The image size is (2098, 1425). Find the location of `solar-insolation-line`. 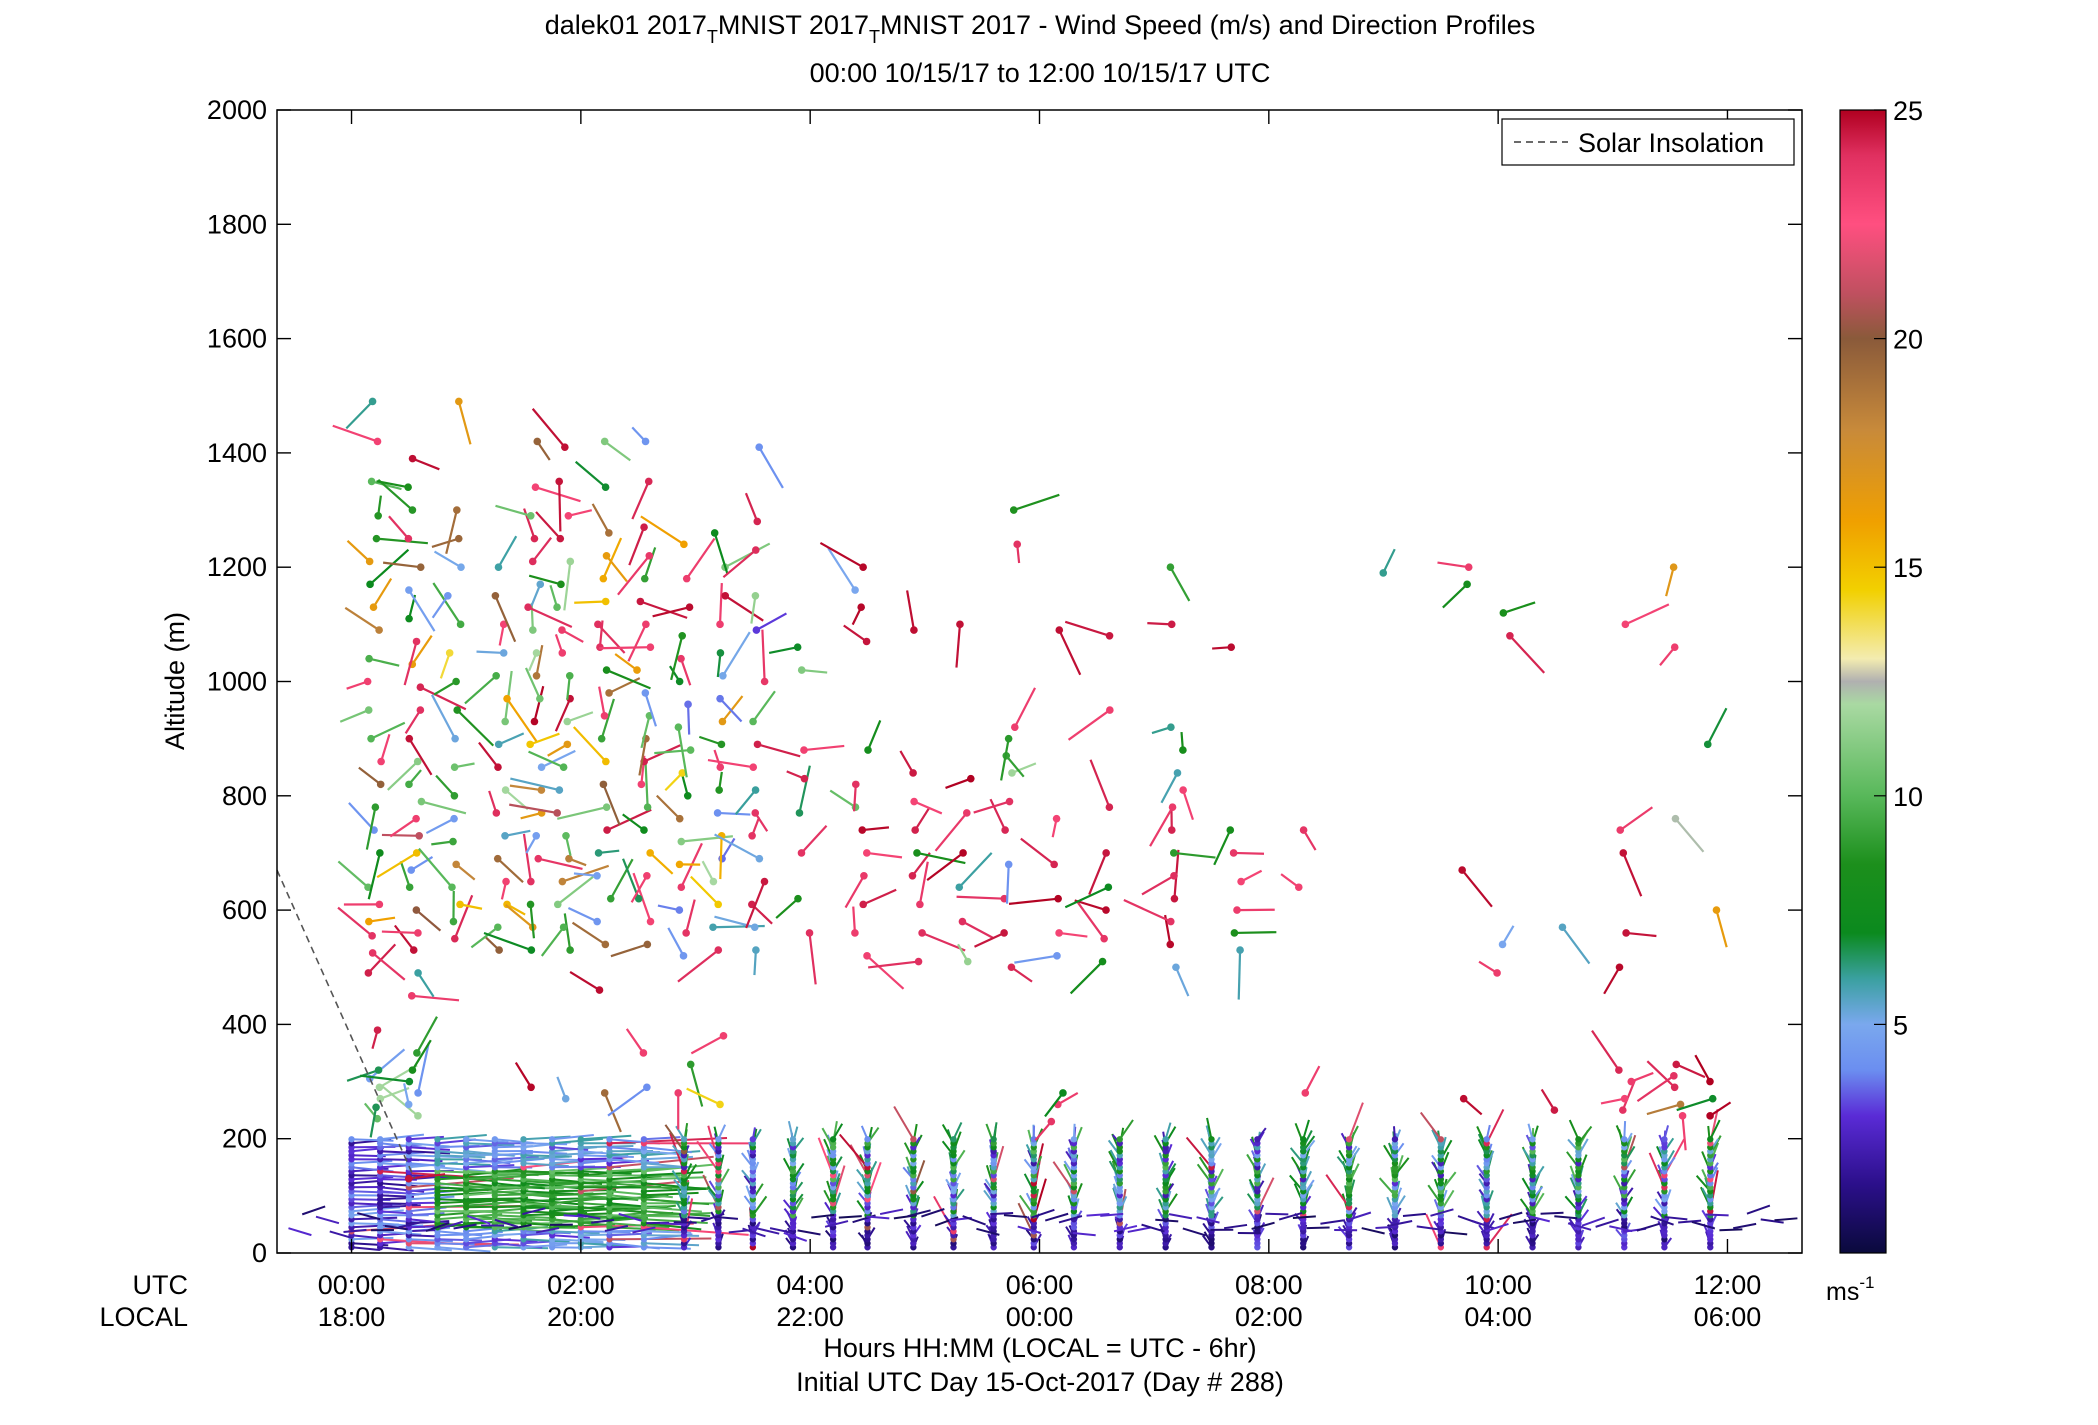

solar-insolation-line is located at coordinates (346, 1024).